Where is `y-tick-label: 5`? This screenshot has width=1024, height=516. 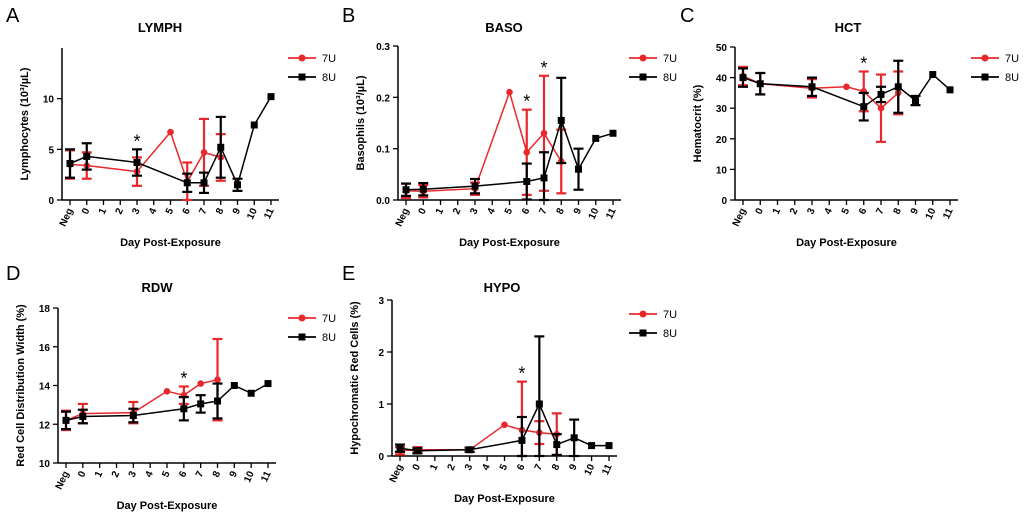 y-tick-label: 5 is located at coordinates (51, 150).